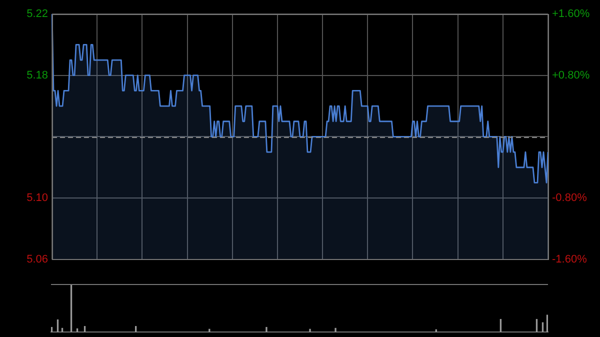 The height and width of the screenshot is (337, 600). I want to click on y2-tick-label: +0.80%, so click(571, 75).